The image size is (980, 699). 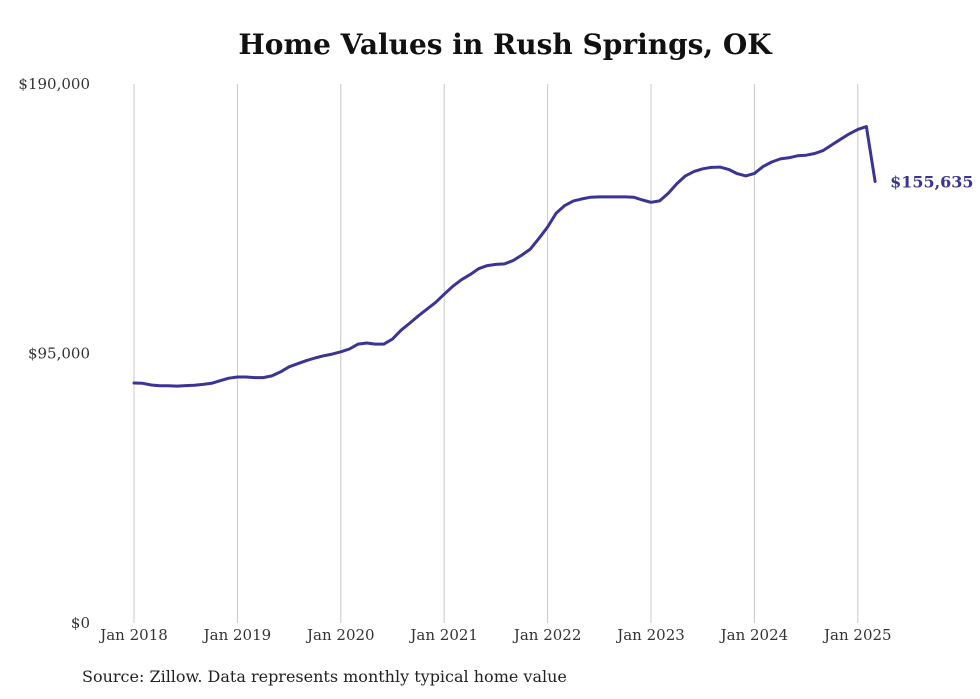 I want to click on x-tick-label: Jan 2024, so click(x=754, y=635).